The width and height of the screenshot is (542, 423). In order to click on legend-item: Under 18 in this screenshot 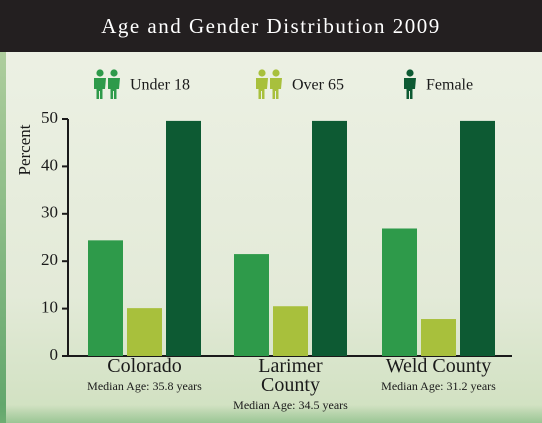, I will do `click(142, 84)`.